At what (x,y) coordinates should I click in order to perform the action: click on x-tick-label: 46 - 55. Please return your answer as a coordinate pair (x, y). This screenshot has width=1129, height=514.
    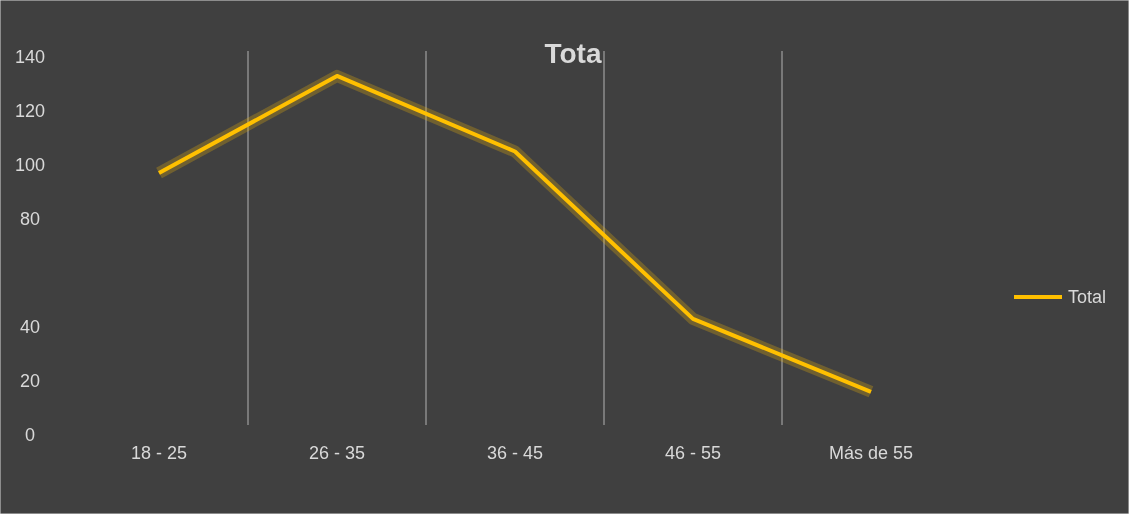
    Looking at the image, I should click on (693, 453).